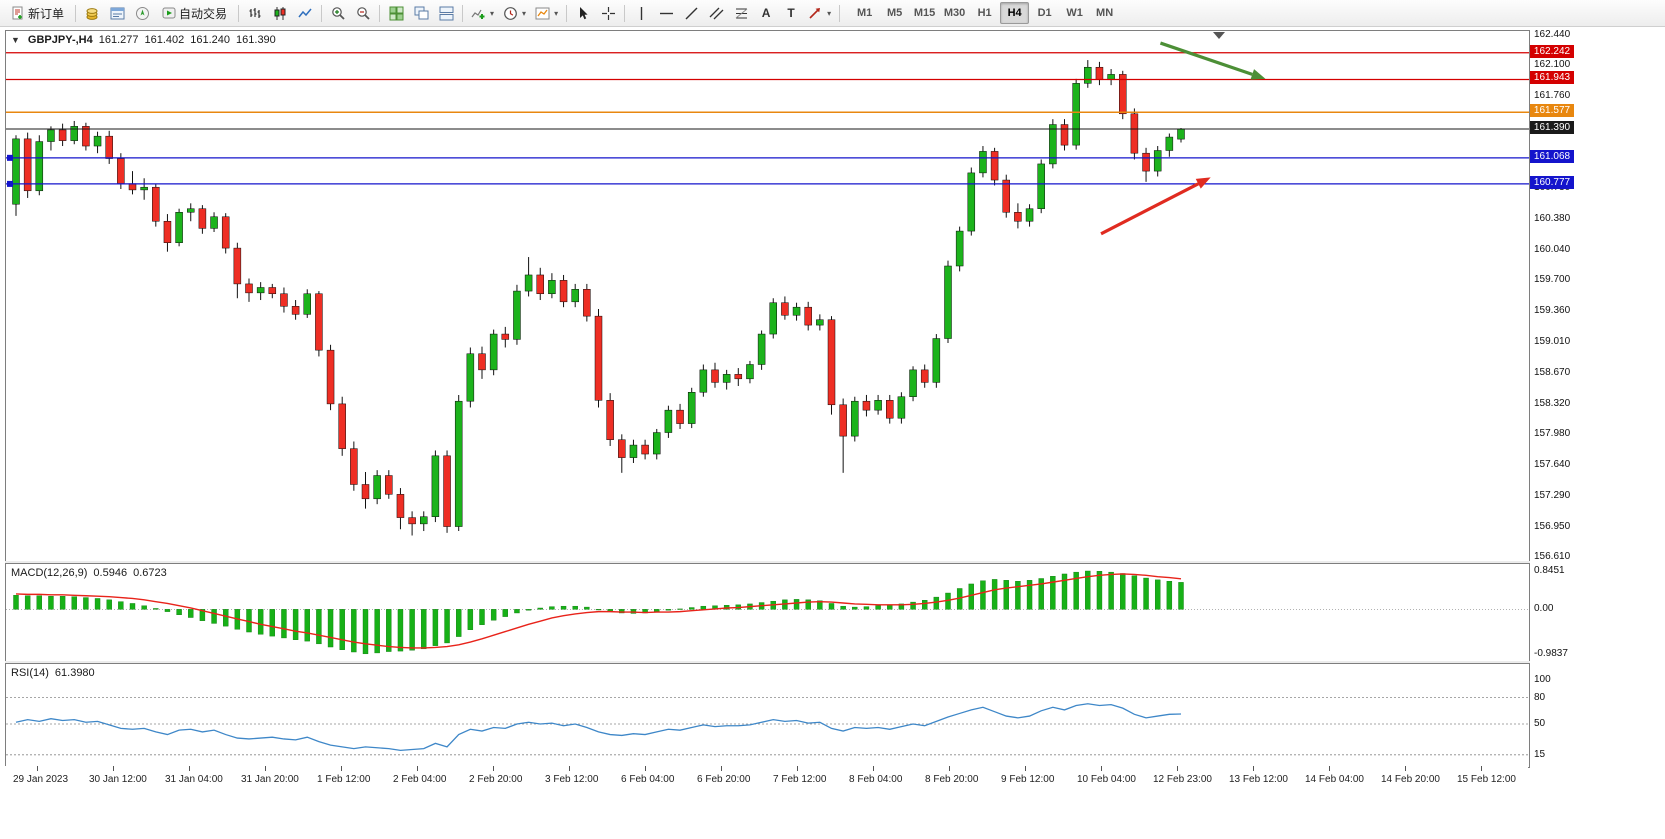  Describe the element at coordinates (169, 13) in the screenshot. I see `autotrading-icon` at that location.